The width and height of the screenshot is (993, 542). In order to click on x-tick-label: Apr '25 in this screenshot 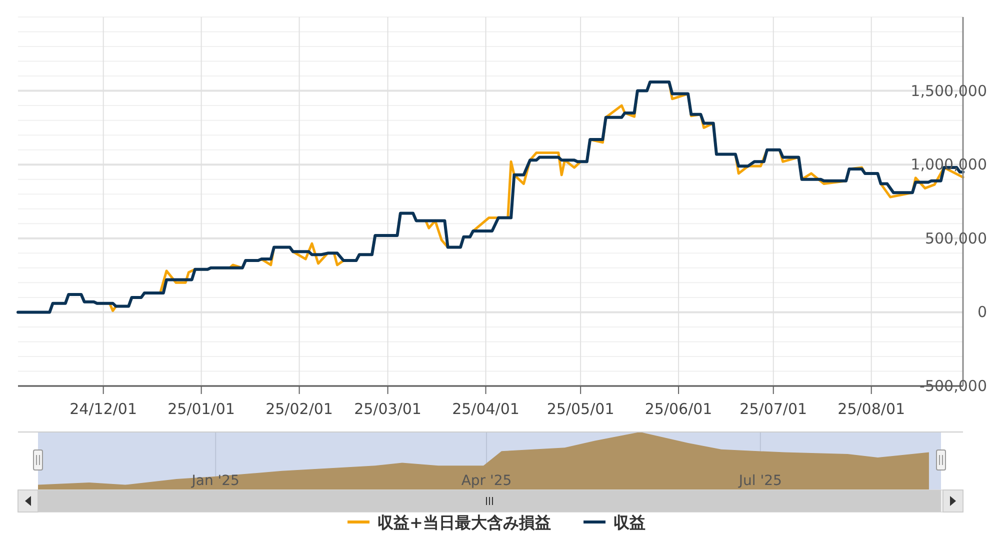, I will do `click(486, 481)`.